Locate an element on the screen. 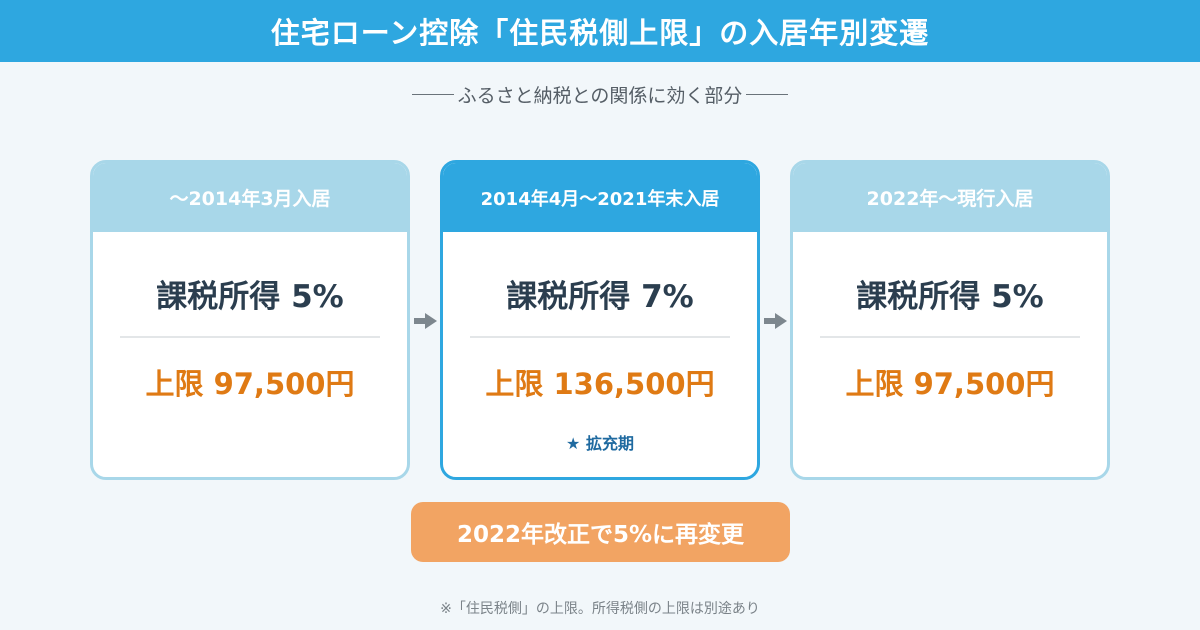 The image size is (1200, 630). page-title: 住宅ローン控除「住民税側上限」の入居年別変遷 is located at coordinates (600, 33).